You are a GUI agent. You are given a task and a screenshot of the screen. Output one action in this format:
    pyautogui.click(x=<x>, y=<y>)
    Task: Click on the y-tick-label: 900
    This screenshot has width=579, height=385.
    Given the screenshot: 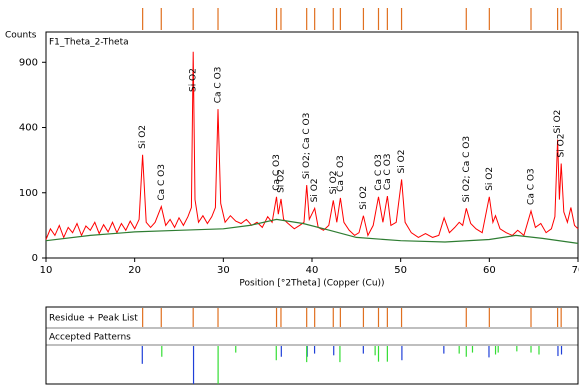 What is the action you would take?
    pyautogui.click(x=28, y=62)
    